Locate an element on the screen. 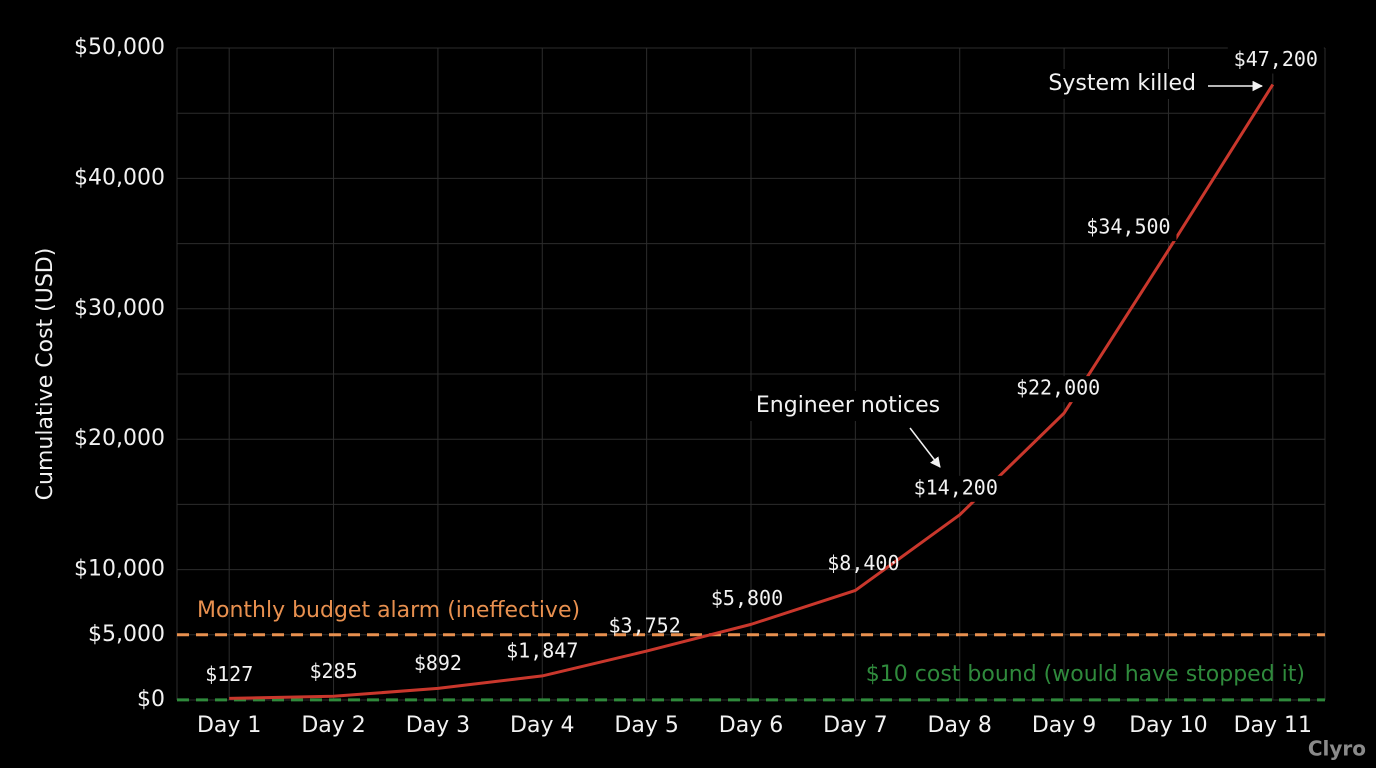  y-tick-label: $10,000 is located at coordinates (119, 569).